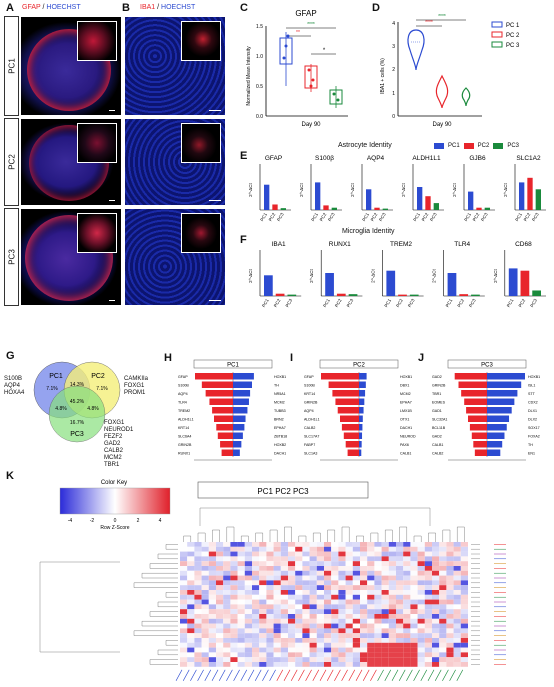 The height and width of the screenshot is (687, 554). Describe the element at coordinates (312, 420) in the screenshot. I see `panel-i-gene-left: ALDH1L1` at that location.